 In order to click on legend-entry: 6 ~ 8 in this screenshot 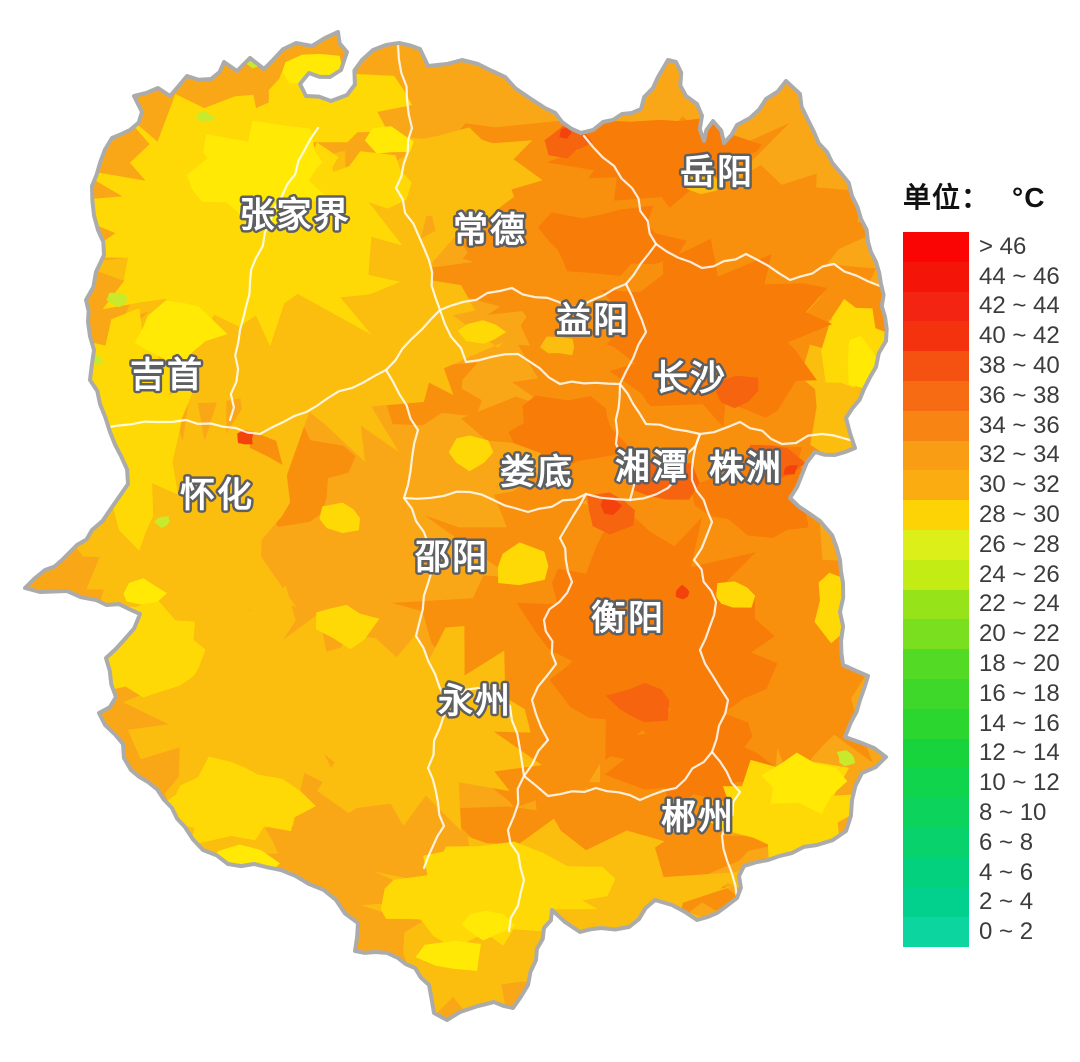, I will do `click(989, 842)`.